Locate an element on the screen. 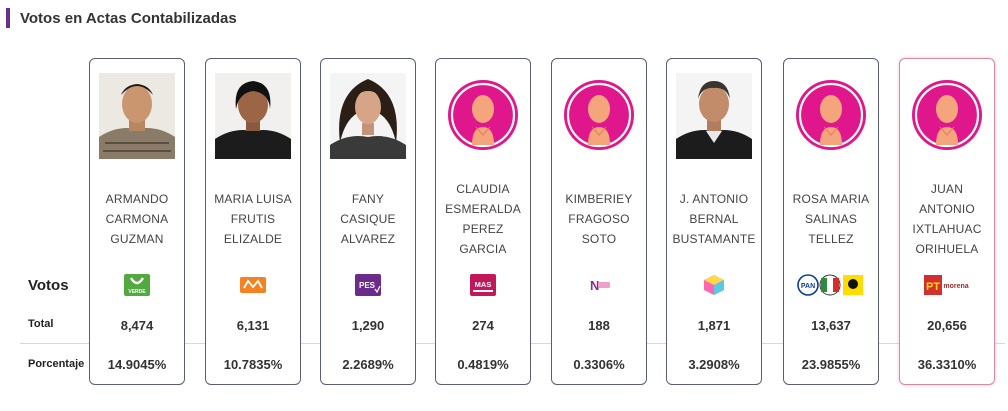 The image size is (1008, 411). party-logo-pes-icon: PES is located at coordinates (368, 285).